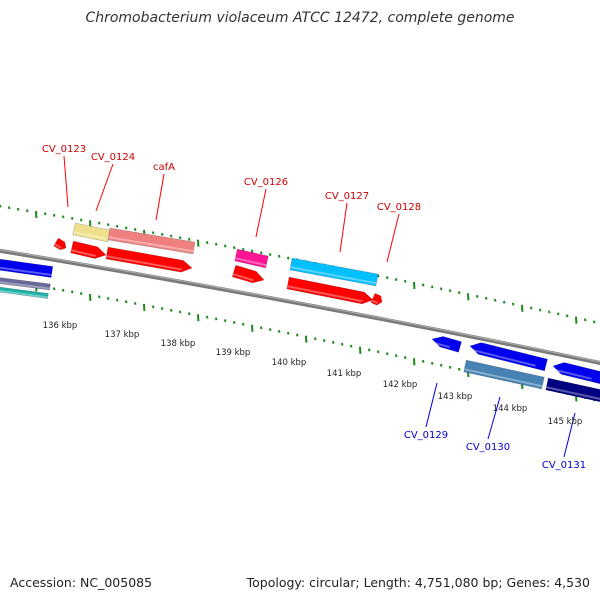 The width and height of the screenshot is (600, 600). Describe the element at coordinates (573, 393) in the screenshot. I see `feature-navy-highlight` at that location.